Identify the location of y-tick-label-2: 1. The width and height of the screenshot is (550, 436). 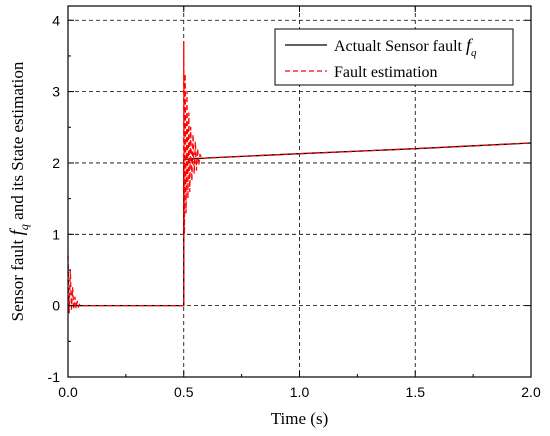
(56, 234).